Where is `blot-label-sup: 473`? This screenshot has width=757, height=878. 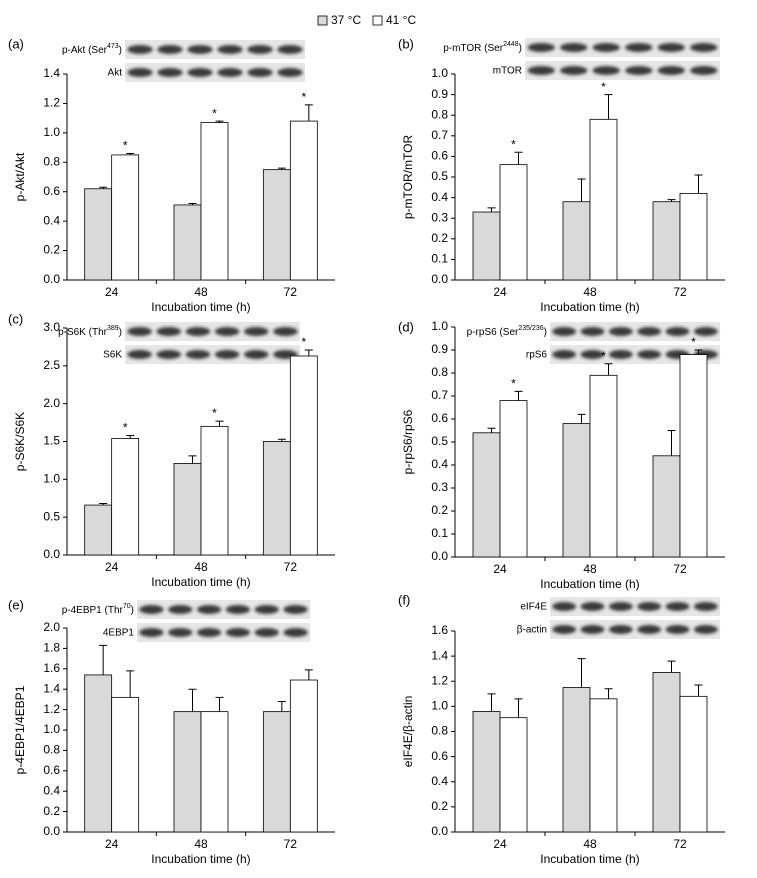 blot-label-sup: 473 is located at coordinates (113, 46).